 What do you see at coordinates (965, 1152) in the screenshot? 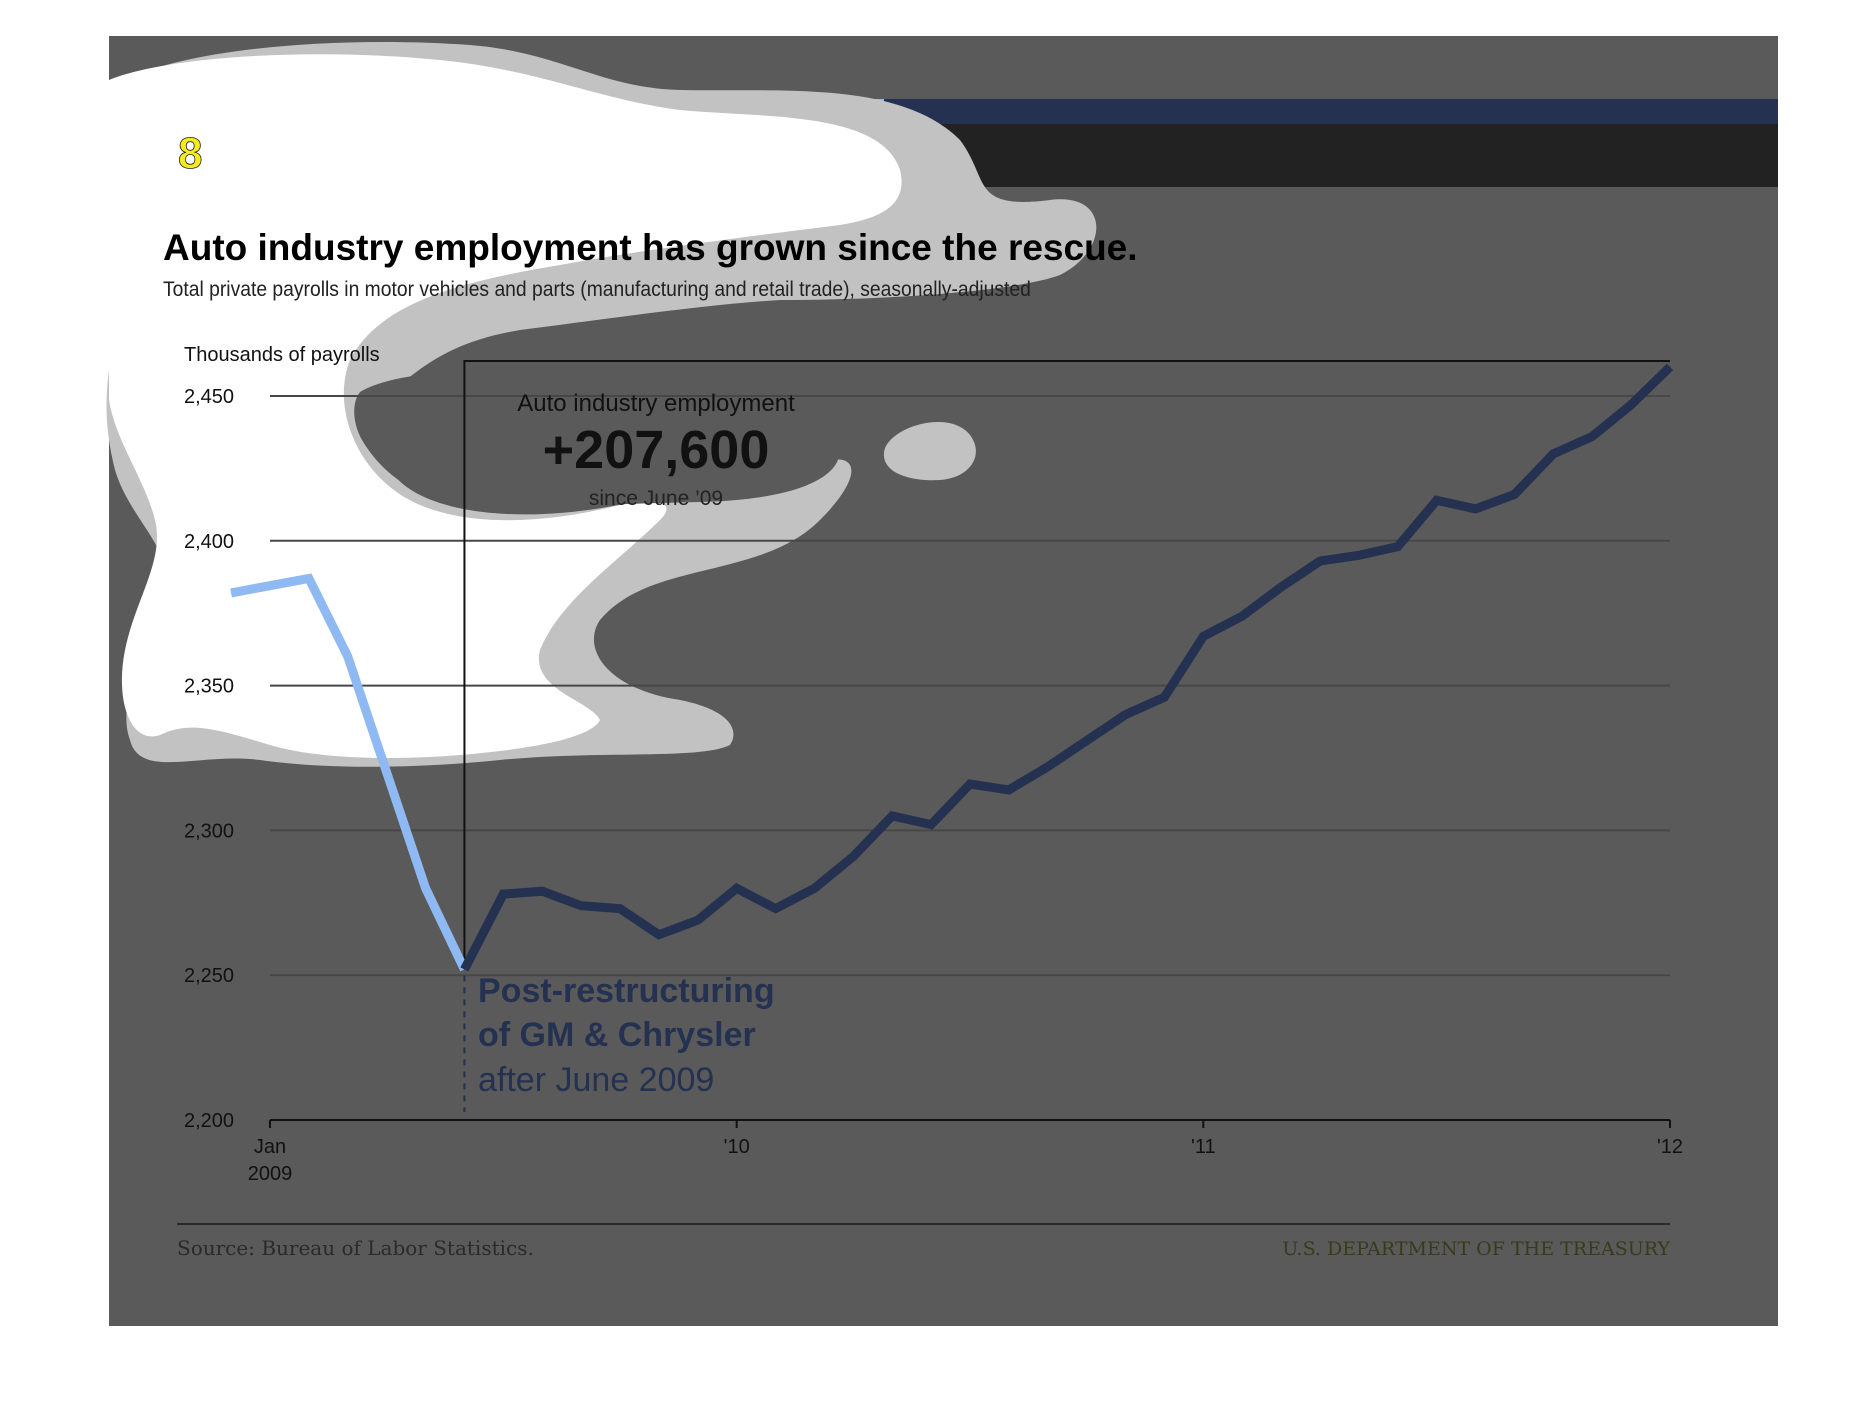
I see `x-axis: Jan 2009 '10 '11 '12` at bounding box center [965, 1152].